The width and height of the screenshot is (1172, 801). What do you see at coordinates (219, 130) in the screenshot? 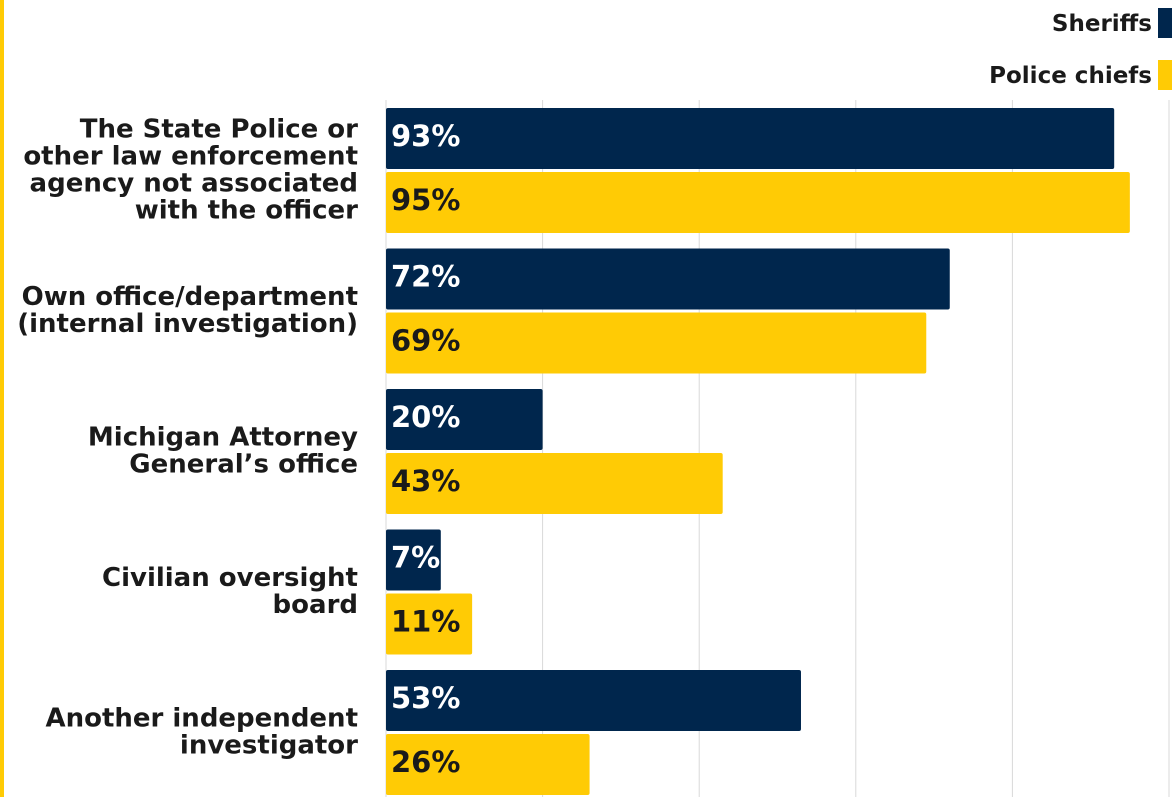
I see `category-label: The State Police or` at bounding box center [219, 130].